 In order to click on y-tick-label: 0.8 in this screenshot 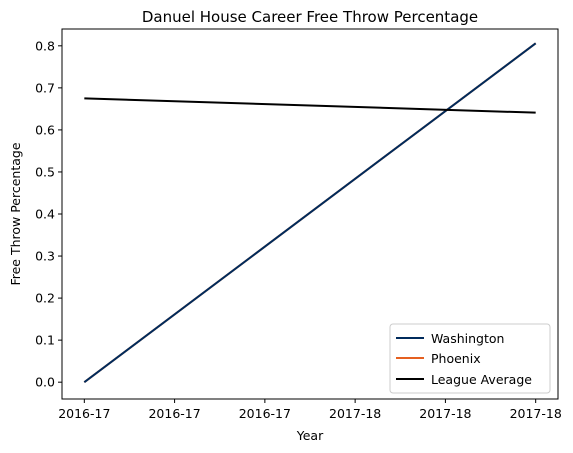, I will do `click(45, 45)`.